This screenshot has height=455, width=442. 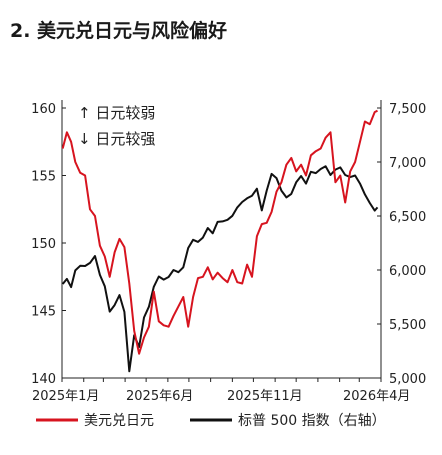 What do you see at coordinates (43, 312) in the screenshot?
I see `left-tick-label: 145` at bounding box center [43, 312].